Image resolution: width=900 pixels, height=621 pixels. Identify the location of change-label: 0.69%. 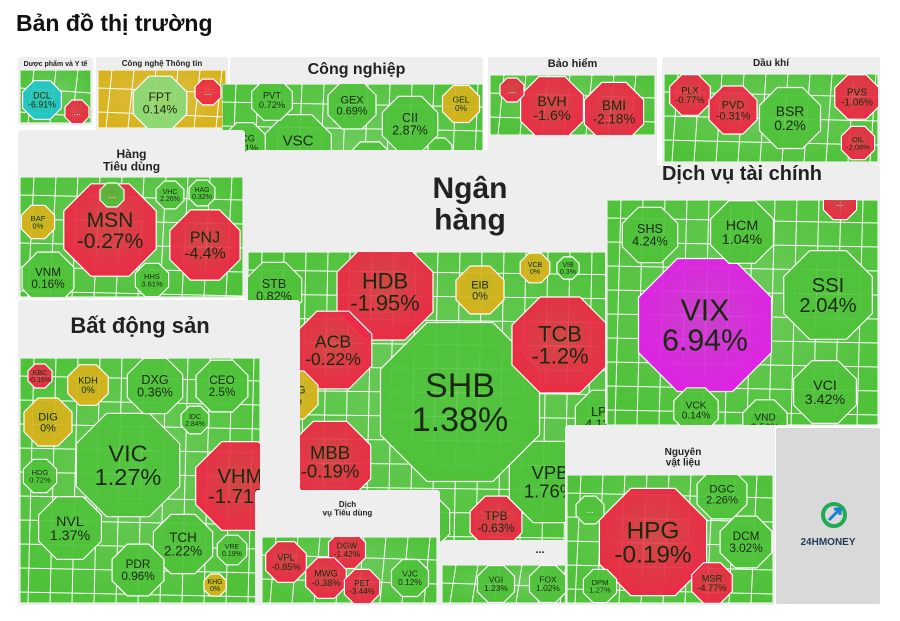
(352, 111).